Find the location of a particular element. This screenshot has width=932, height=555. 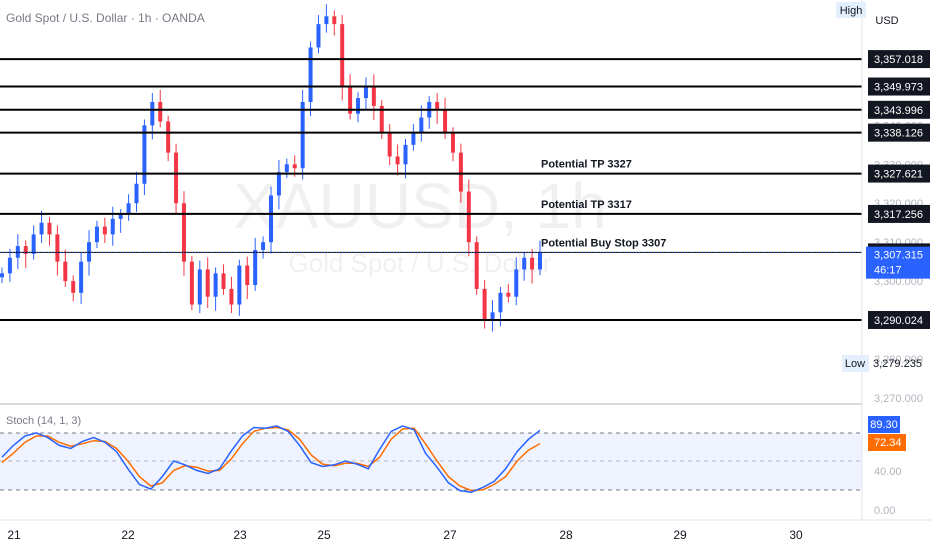

time-axis-labels: 21 22 23 25 27 28 29 30 is located at coordinates (405, 535).